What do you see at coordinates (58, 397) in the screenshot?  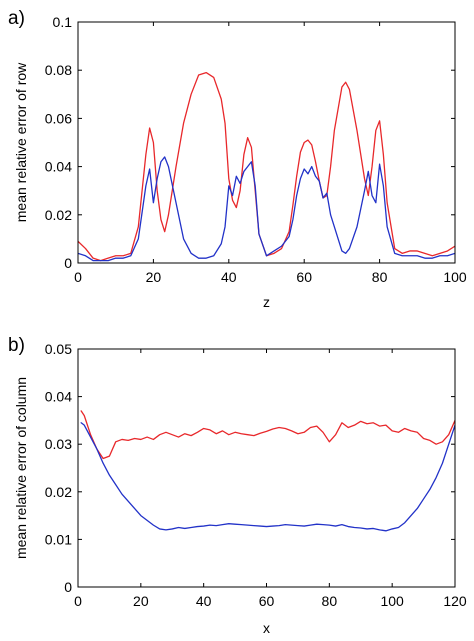 I see `panel-b-y-tick-label: 0.04` at bounding box center [58, 397].